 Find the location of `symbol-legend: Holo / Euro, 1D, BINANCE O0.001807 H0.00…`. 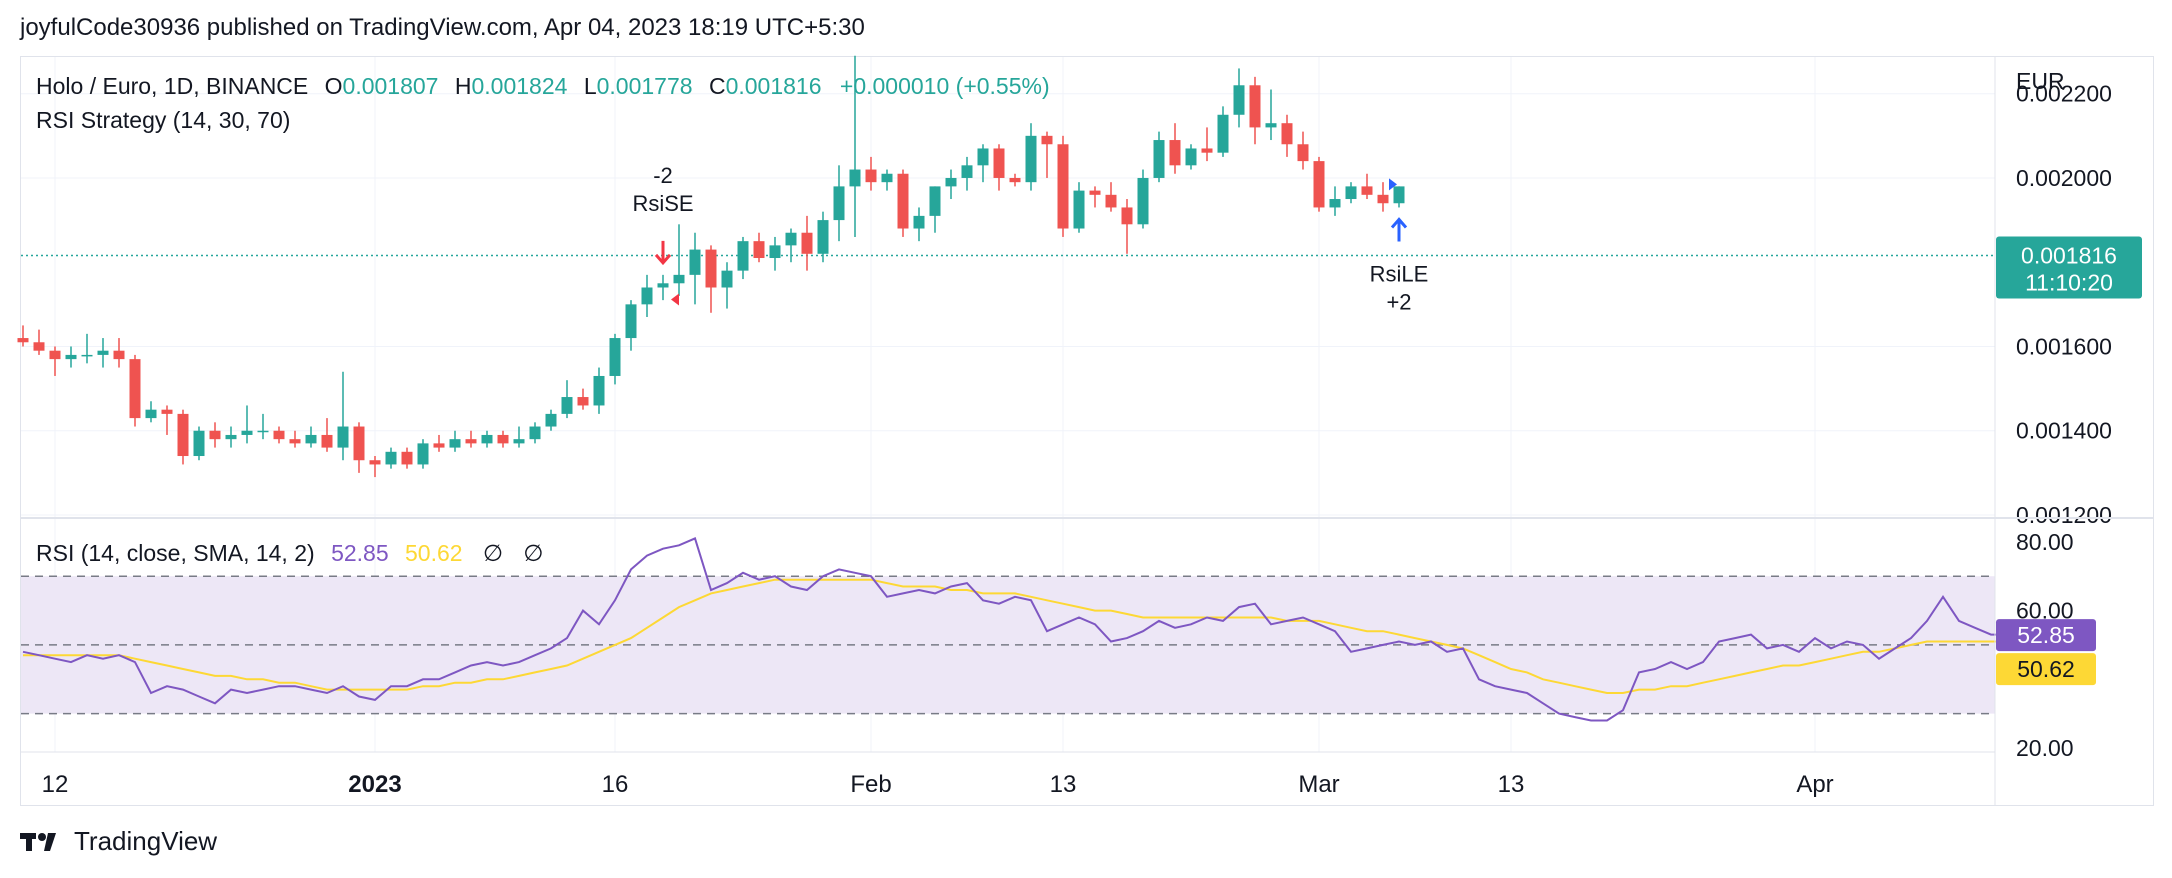

symbol-legend: Holo / Euro, 1D, BINANCE O0.001807 H0.00… is located at coordinates (543, 86).